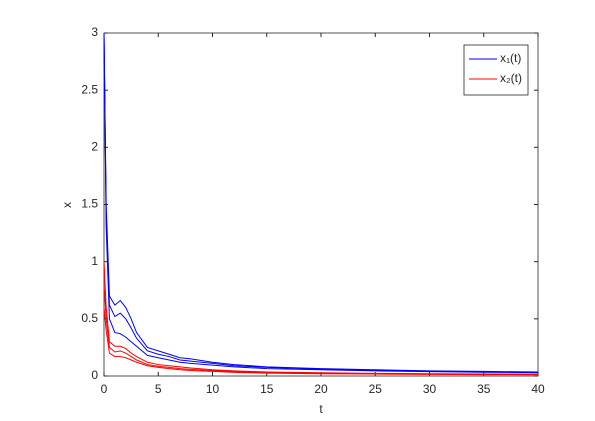  What do you see at coordinates (321, 389) in the screenshot?
I see `x-tick-label: 20` at bounding box center [321, 389].